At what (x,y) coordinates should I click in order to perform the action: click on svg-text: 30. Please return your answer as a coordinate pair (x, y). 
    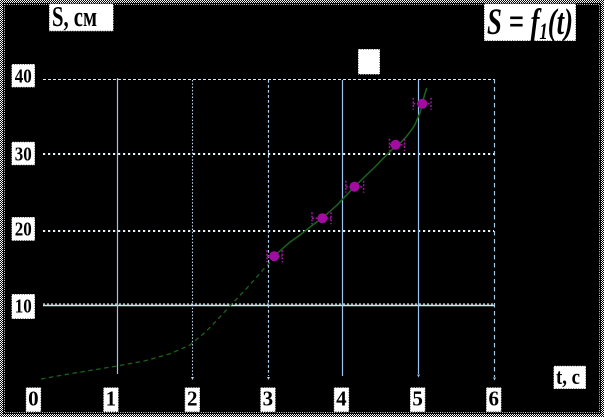
    Looking at the image, I should click on (23, 155).